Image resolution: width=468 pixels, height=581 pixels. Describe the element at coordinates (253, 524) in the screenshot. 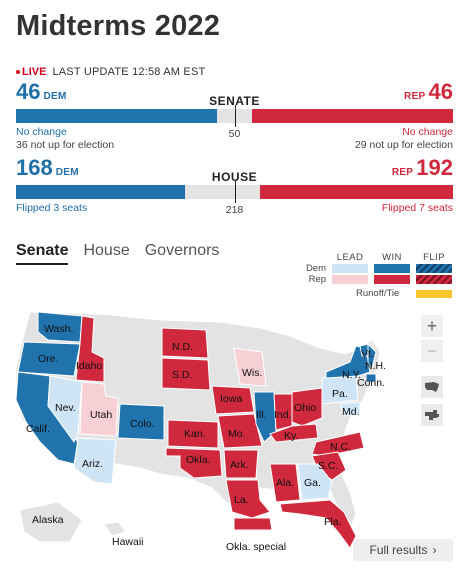

I see `state-okla-special` at that location.